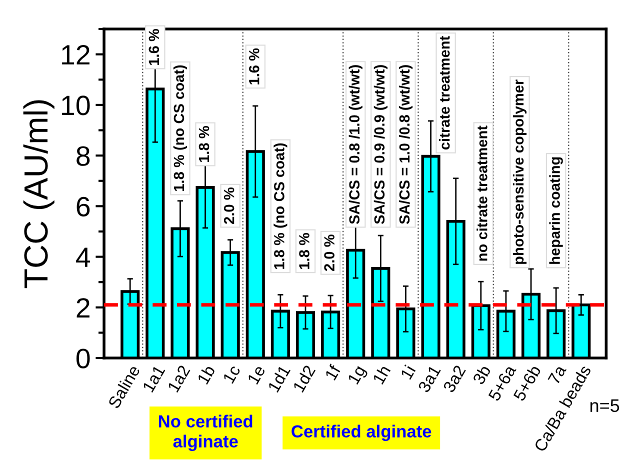 Image resolution: width=623 pixels, height=468 pixels. I want to click on text: No certified alginate, so click(205, 433).